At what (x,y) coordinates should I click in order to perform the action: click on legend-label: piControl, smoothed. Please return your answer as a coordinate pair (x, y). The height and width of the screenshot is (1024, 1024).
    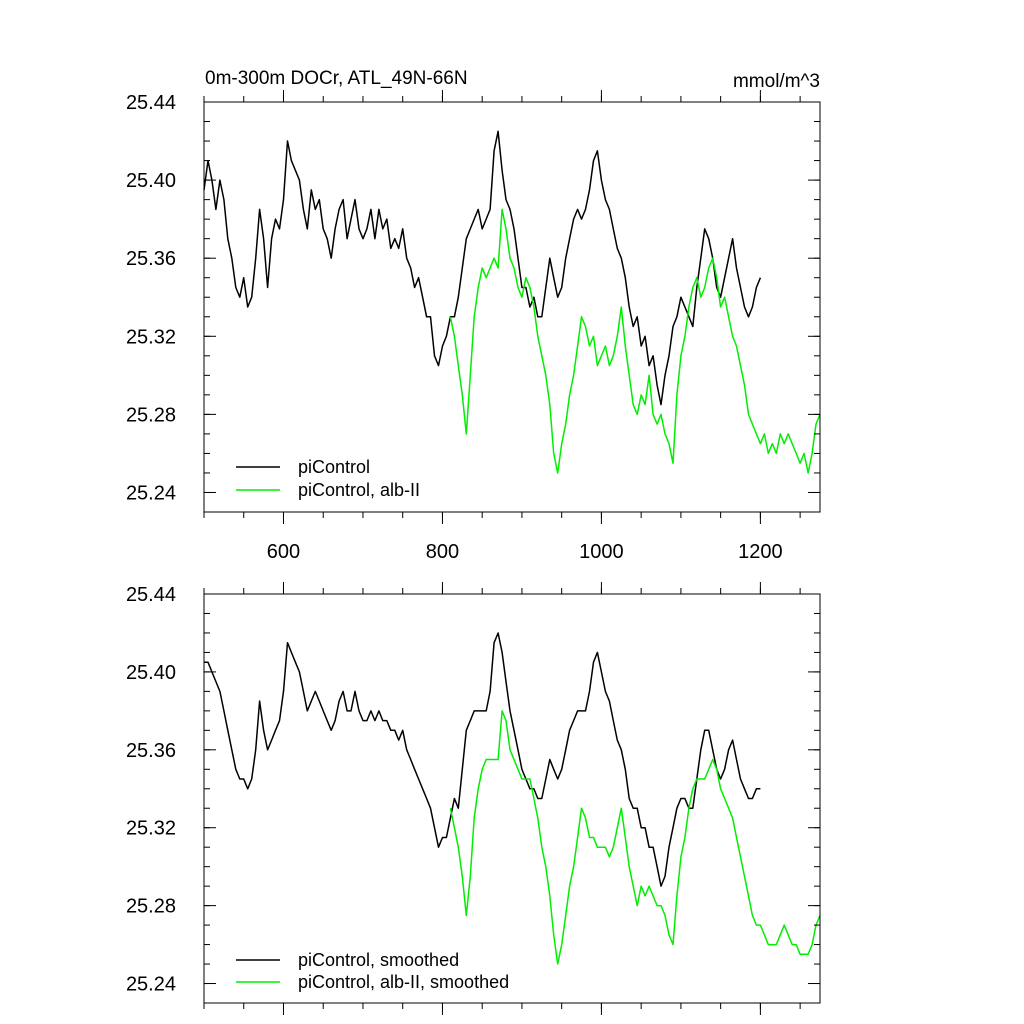
    Looking at the image, I should click on (378, 960).